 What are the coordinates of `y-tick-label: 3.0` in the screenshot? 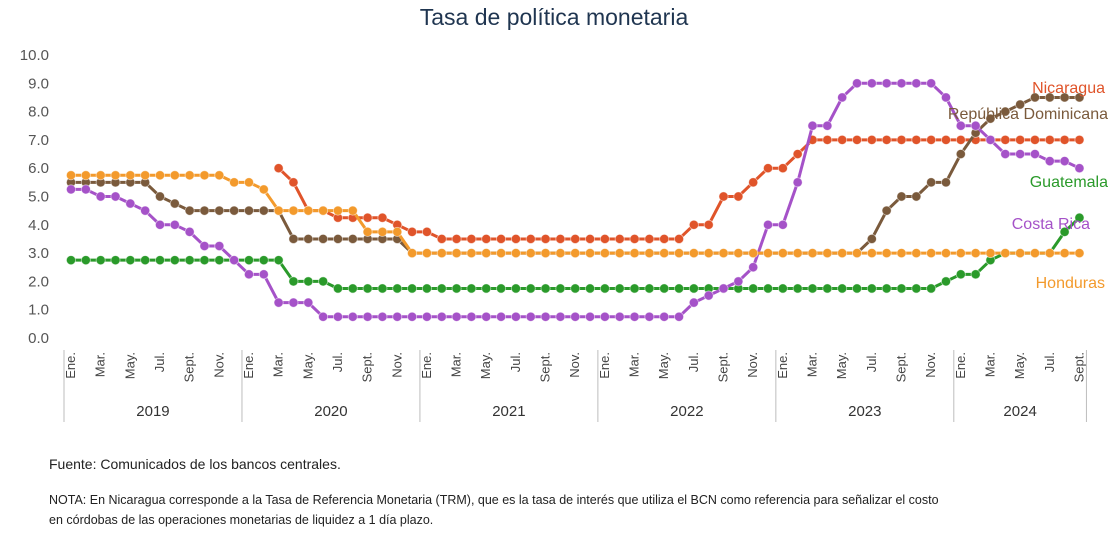 It's located at (38, 253).